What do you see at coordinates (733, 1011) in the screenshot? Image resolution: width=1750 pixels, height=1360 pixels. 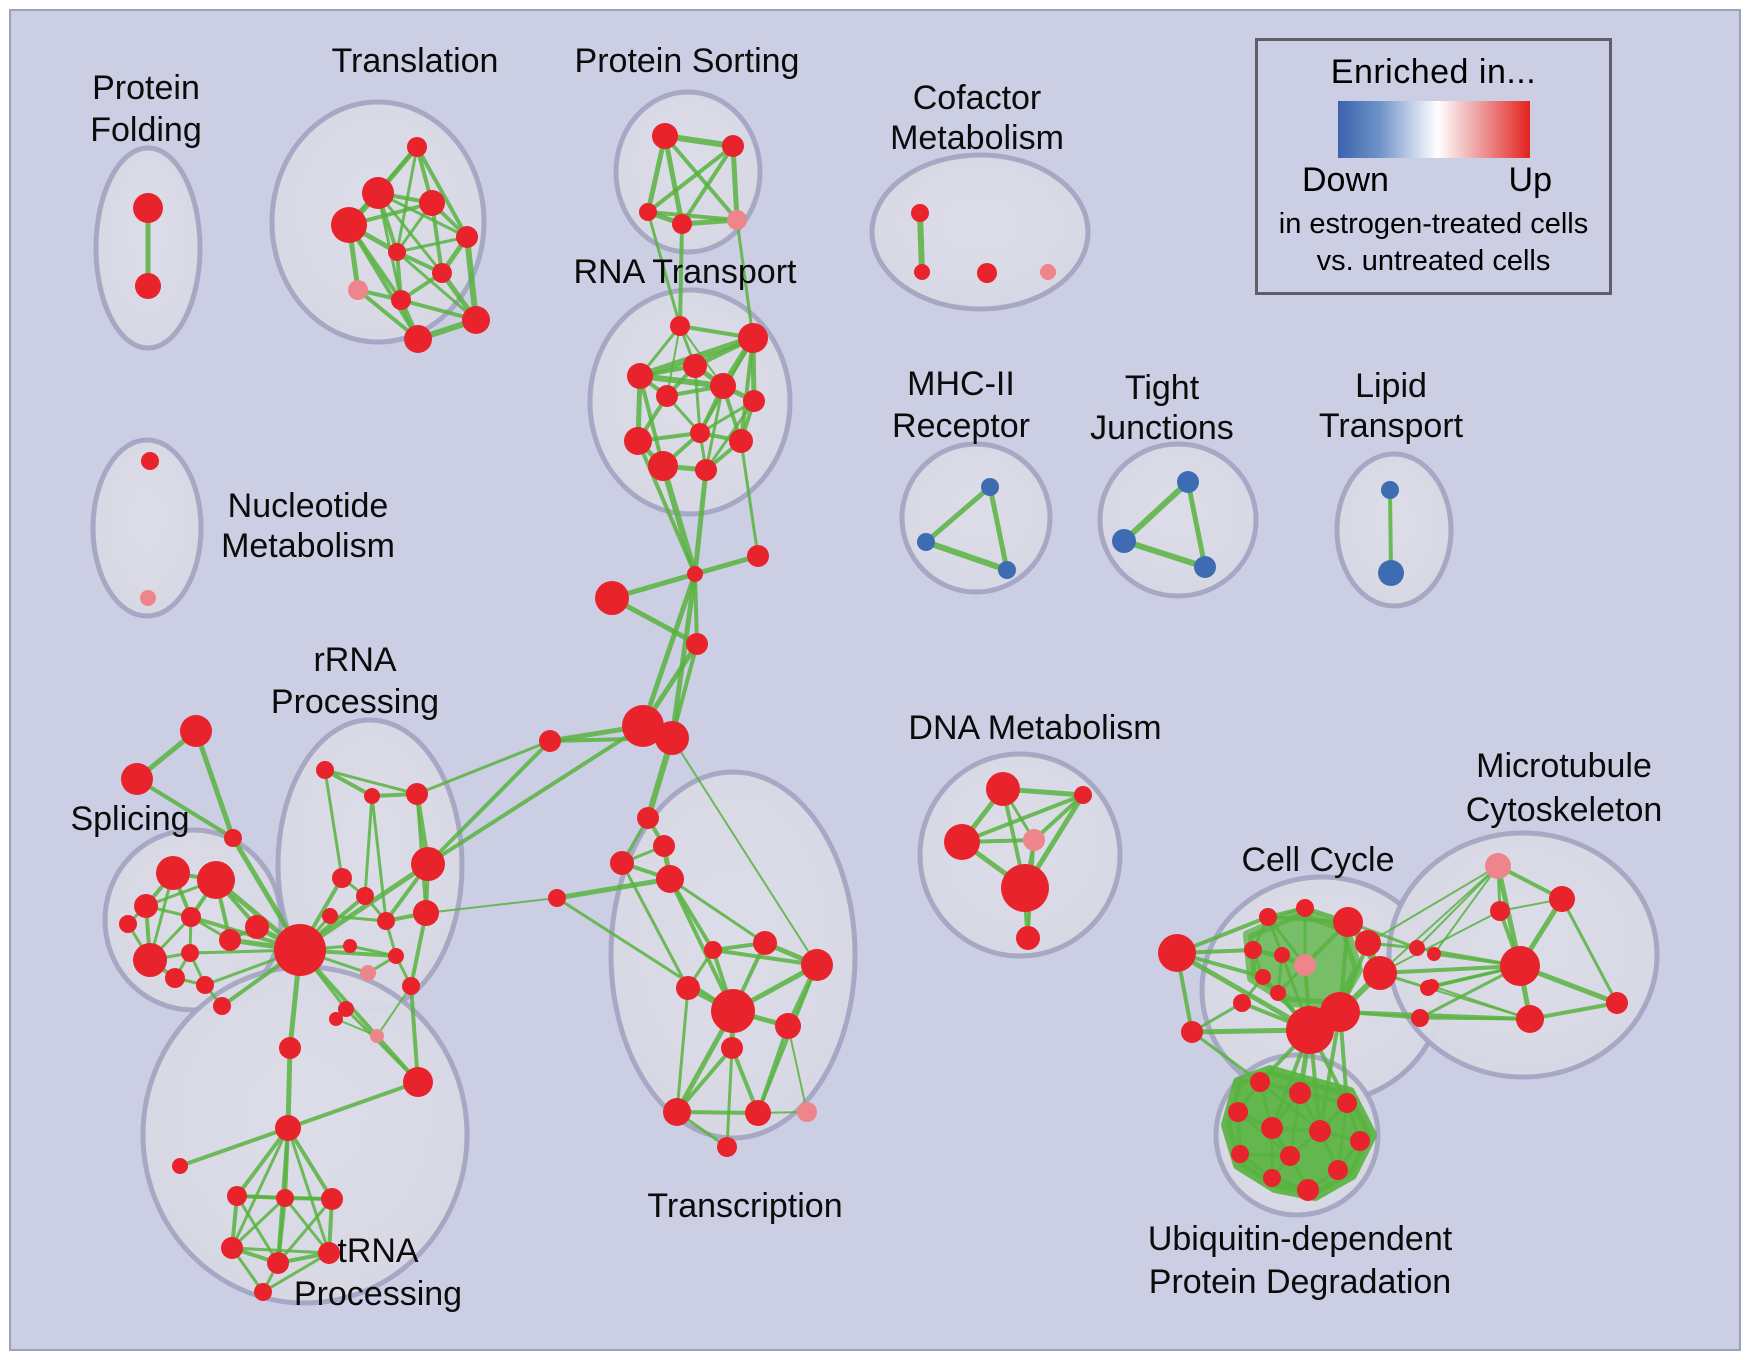 I see `network-node-X10` at bounding box center [733, 1011].